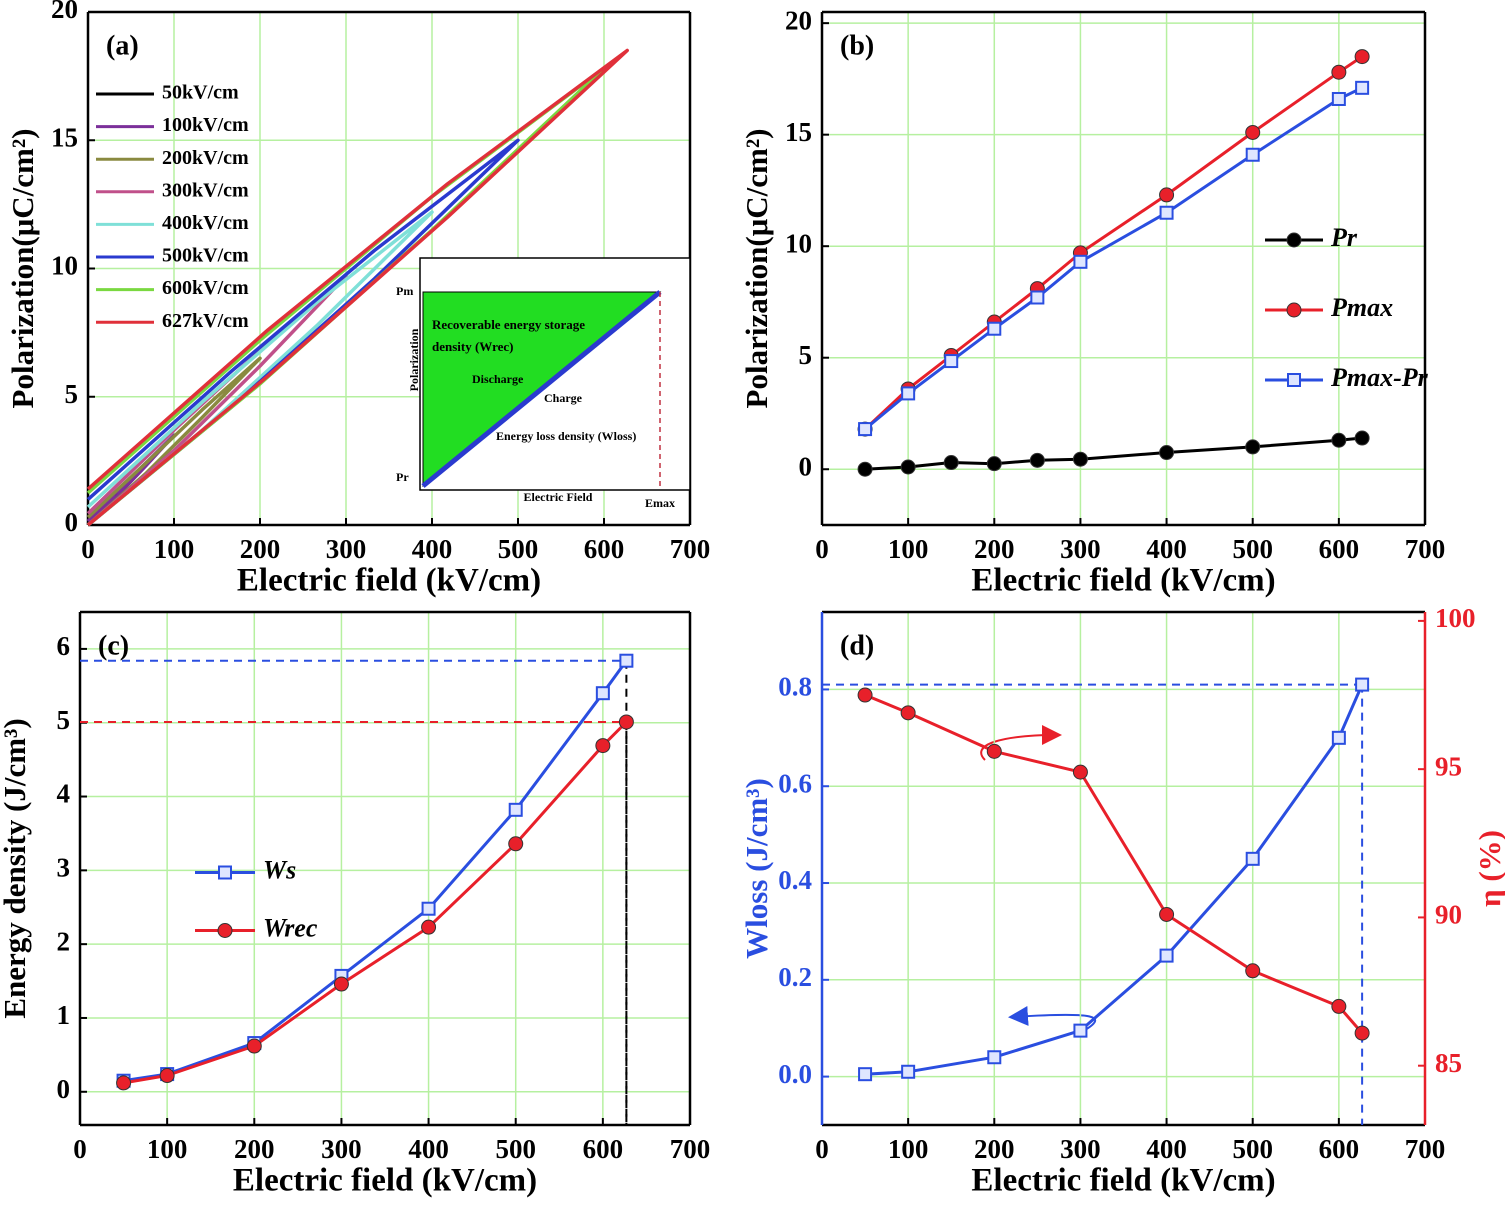 This screenshot has height=1210, width=1505. What do you see at coordinates (1052, 1018) in the screenshot?
I see `axis-arrow` at bounding box center [1052, 1018].